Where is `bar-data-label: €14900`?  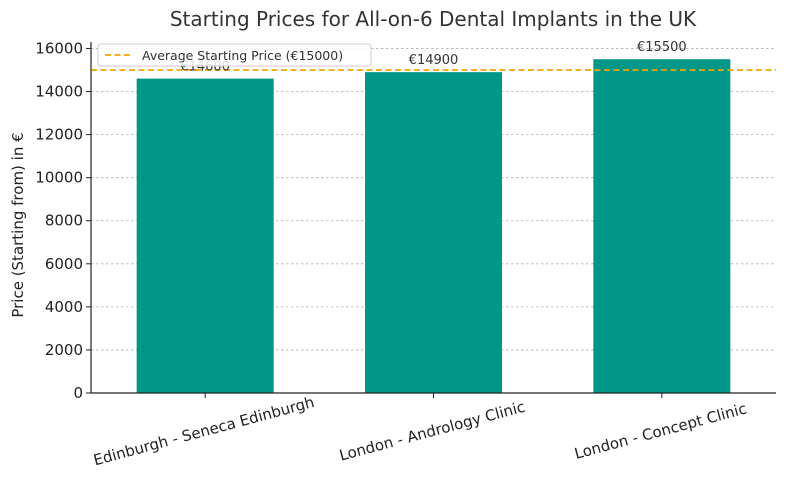
bar-data-label: €14900 is located at coordinates (434, 60).